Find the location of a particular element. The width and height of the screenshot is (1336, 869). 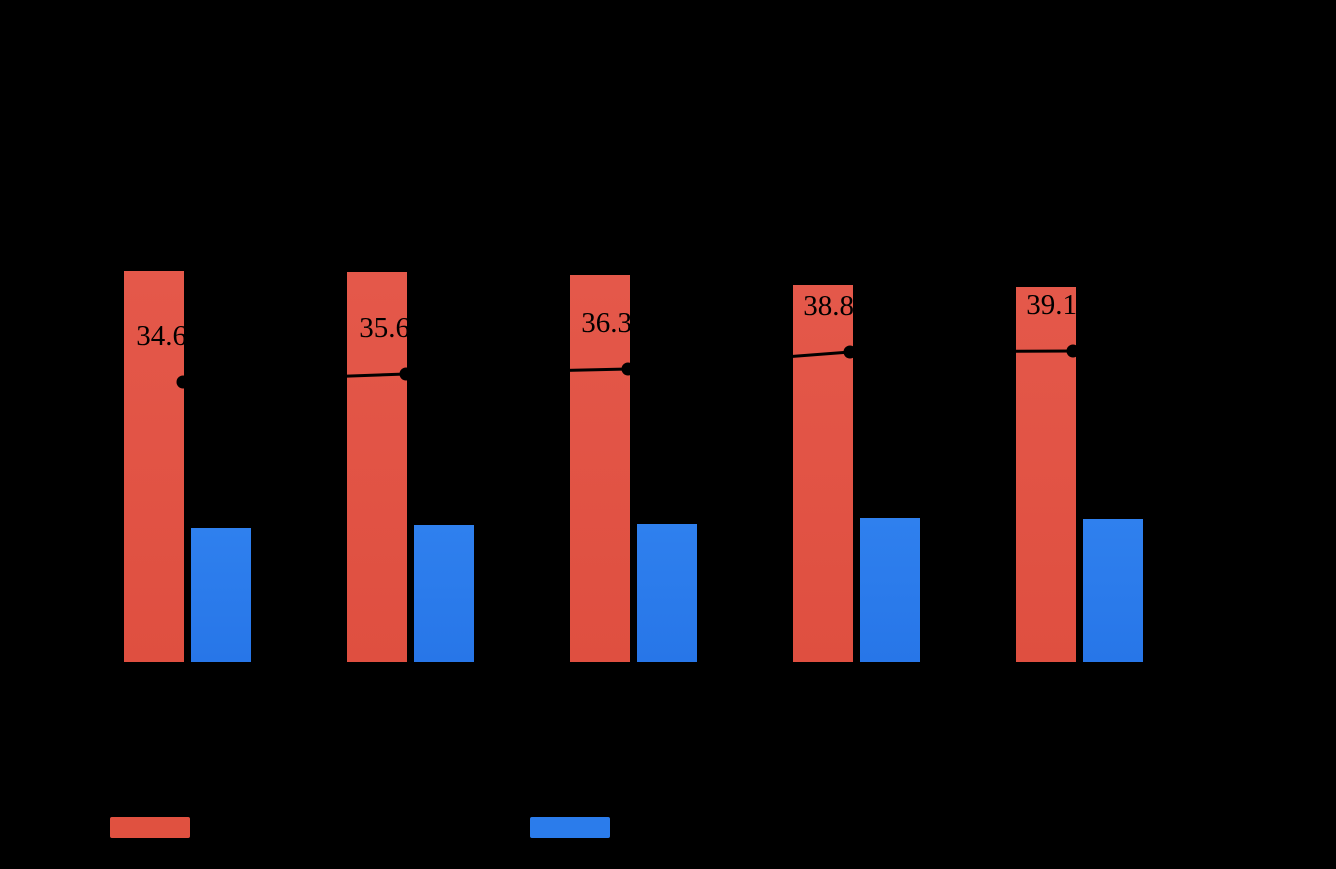

legend-swatch-red is located at coordinates (150, 827).